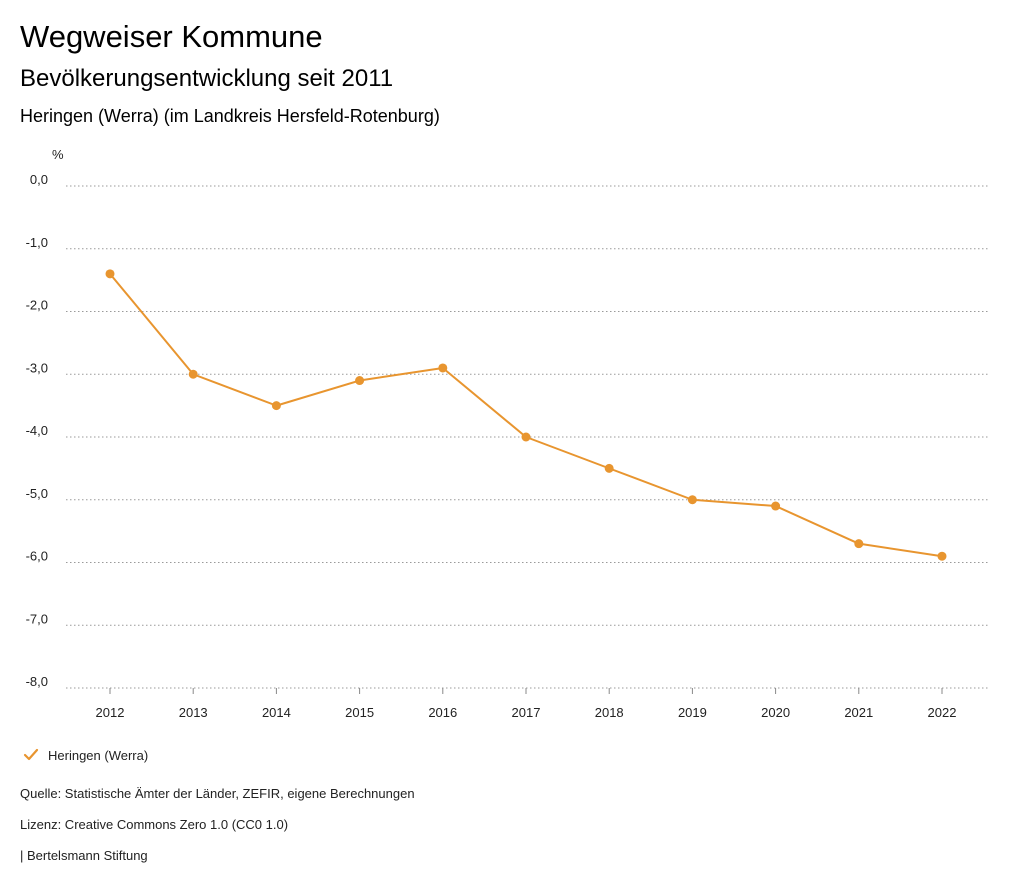 The image size is (1024, 888). I want to click on y-tick-label: -7,0, so click(37, 618).